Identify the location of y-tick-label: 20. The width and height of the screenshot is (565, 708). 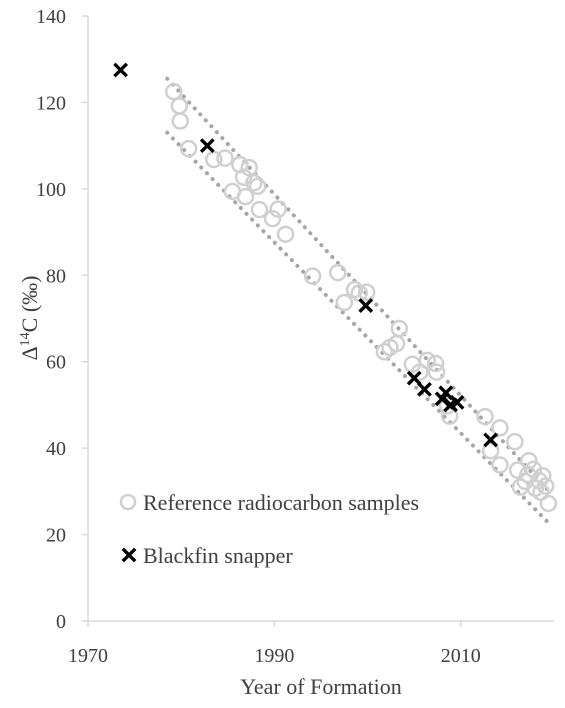
(56, 536).